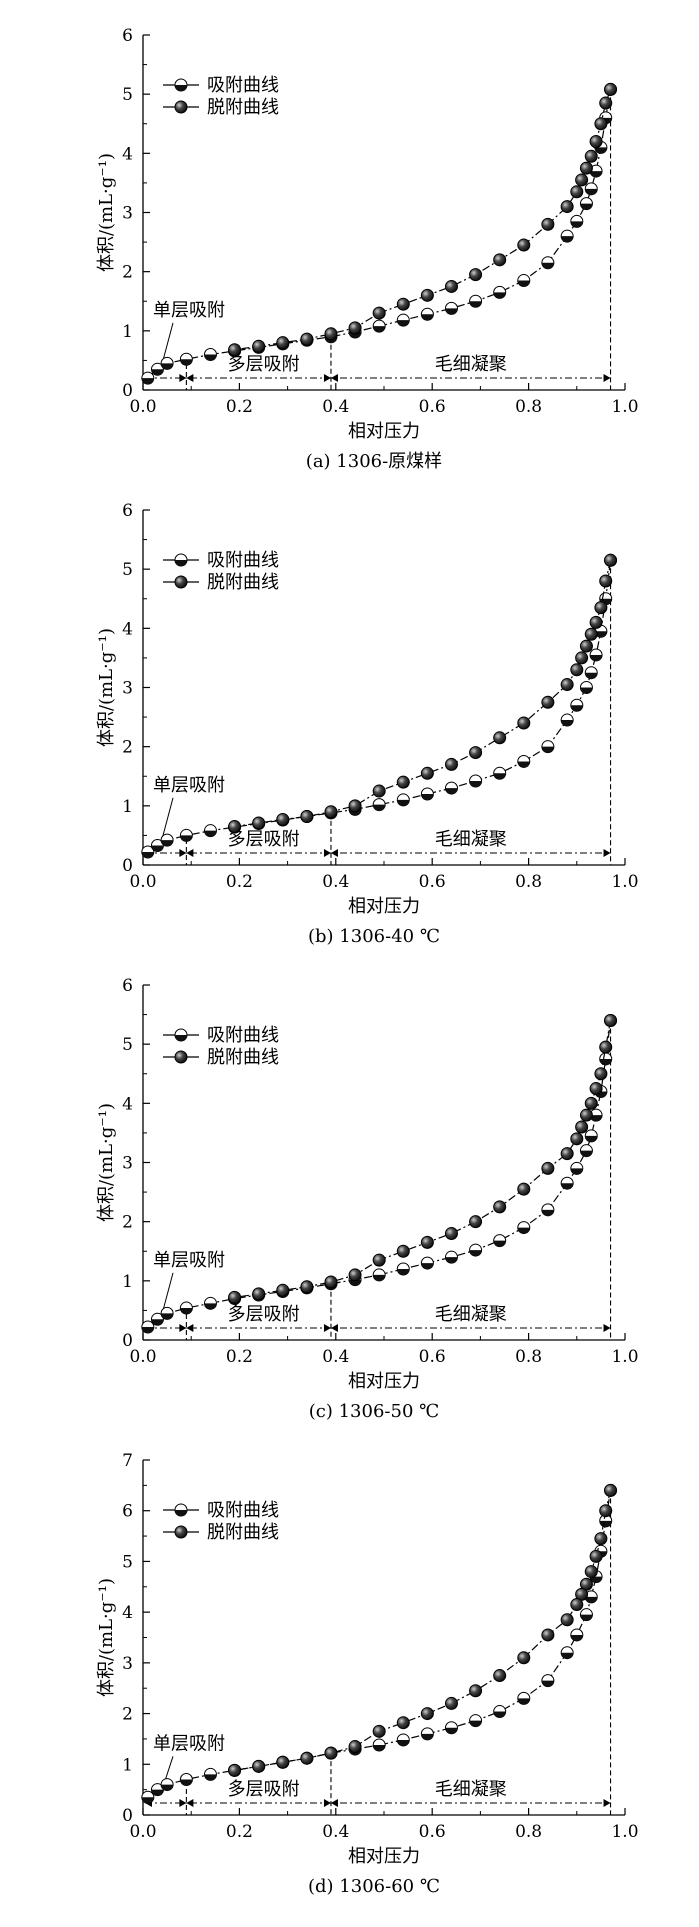 This screenshot has width=699, height=1927. What do you see at coordinates (127, 1765) in the screenshot?
I see `y-tick-label: 1` at bounding box center [127, 1765].